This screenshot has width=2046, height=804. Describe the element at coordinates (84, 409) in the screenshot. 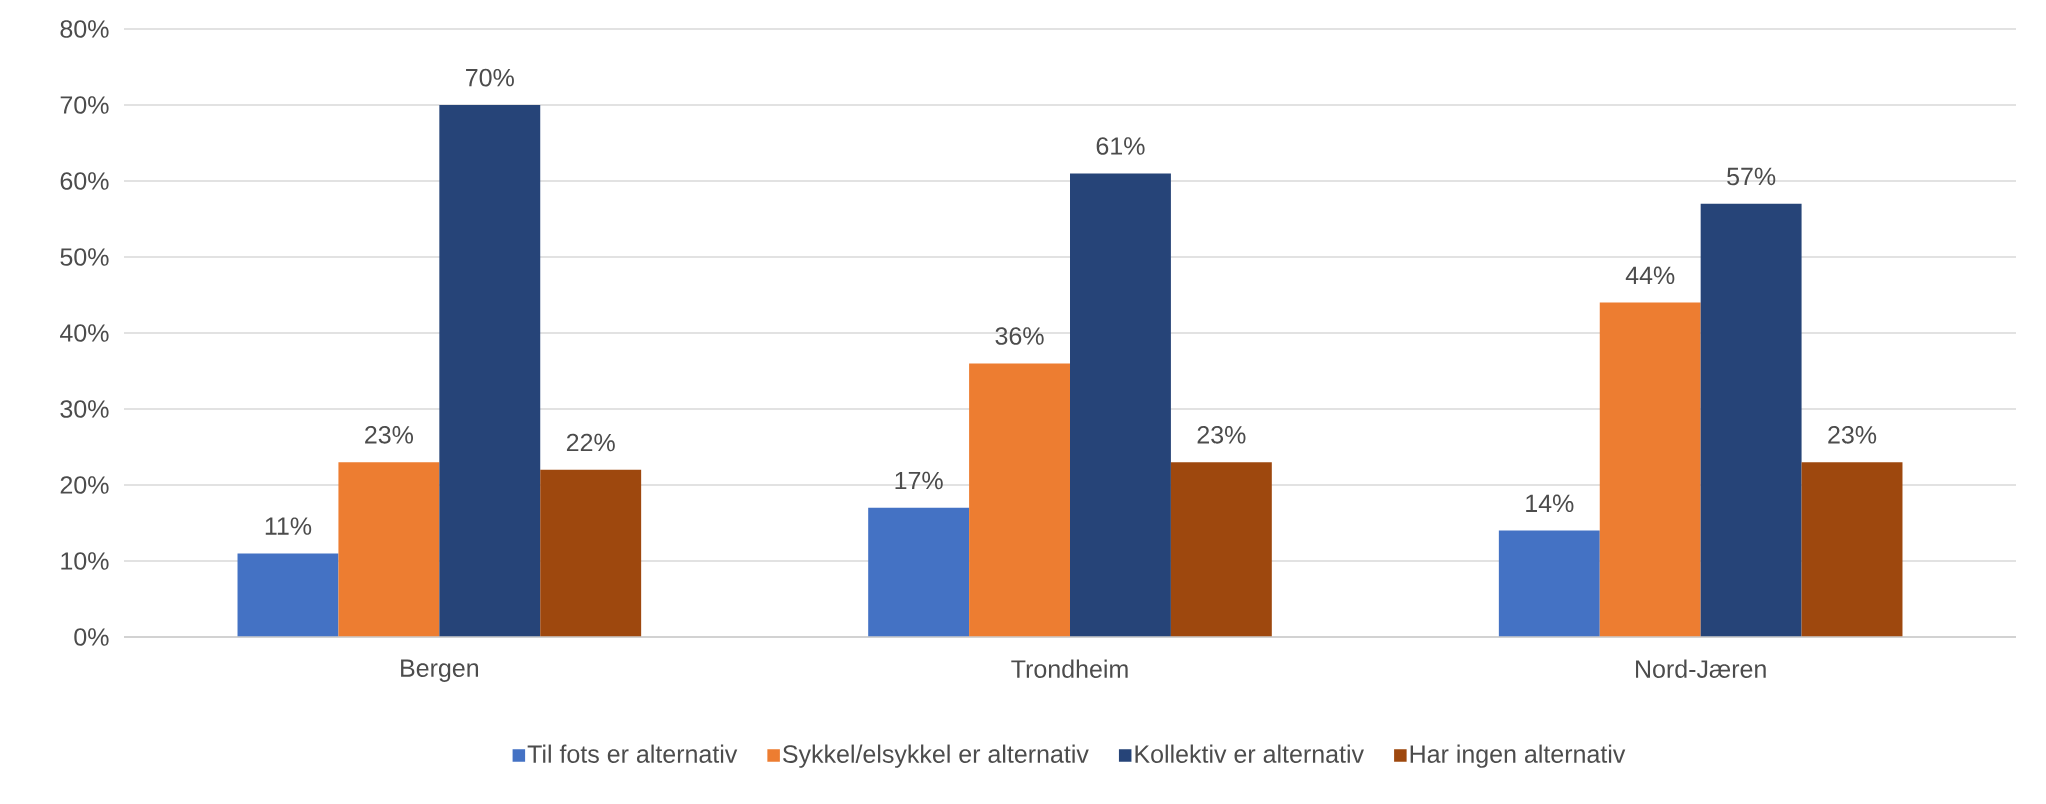

I see `y-tick-label: 30%` at that location.